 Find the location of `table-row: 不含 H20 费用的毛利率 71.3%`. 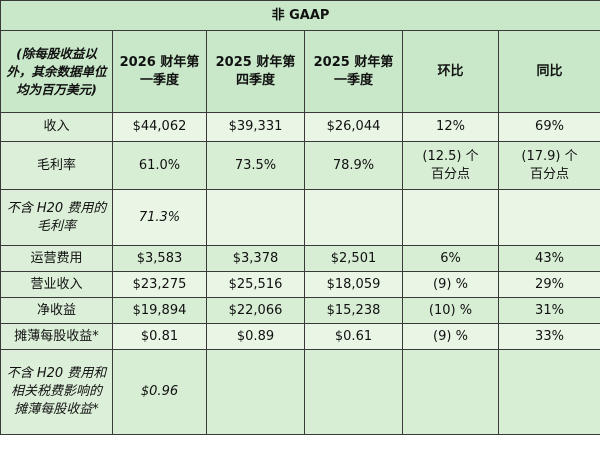

table-row: 不含 H20 费用的毛利率 71.3% is located at coordinates (300, 217).